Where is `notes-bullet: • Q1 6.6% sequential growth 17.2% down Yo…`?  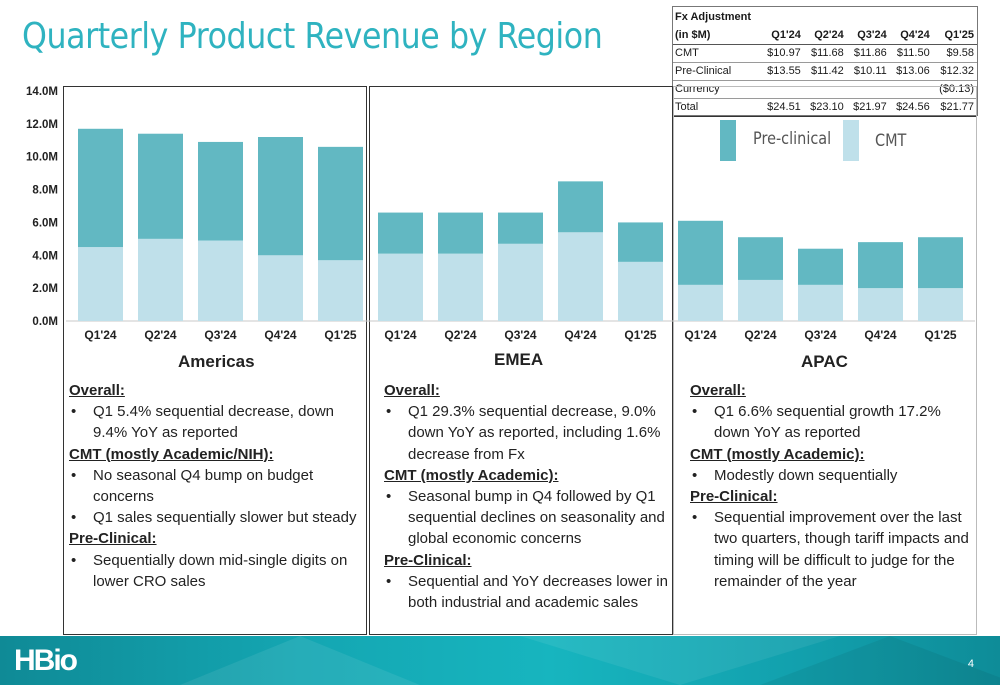 notes-bullet: • Q1 6.6% sequential growth 17.2% down Yo… is located at coordinates (835, 422).